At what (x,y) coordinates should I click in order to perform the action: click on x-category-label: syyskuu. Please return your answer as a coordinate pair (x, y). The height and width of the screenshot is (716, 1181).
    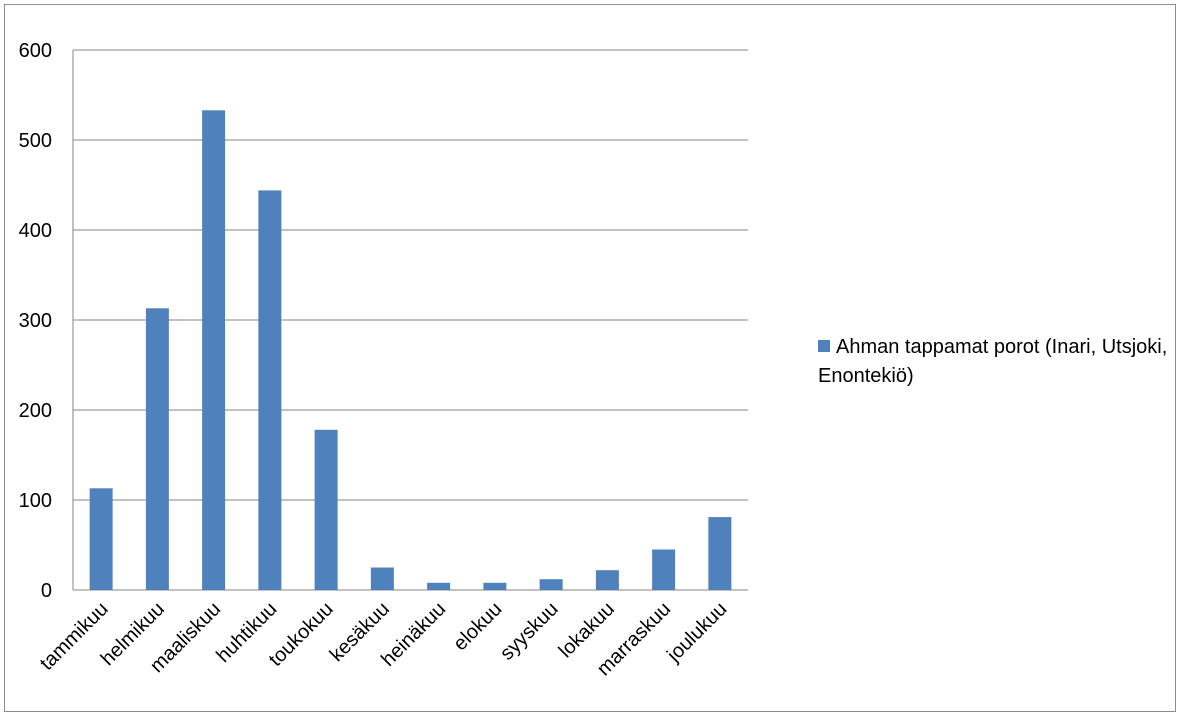
    Looking at the image, I should click on (529, 631).